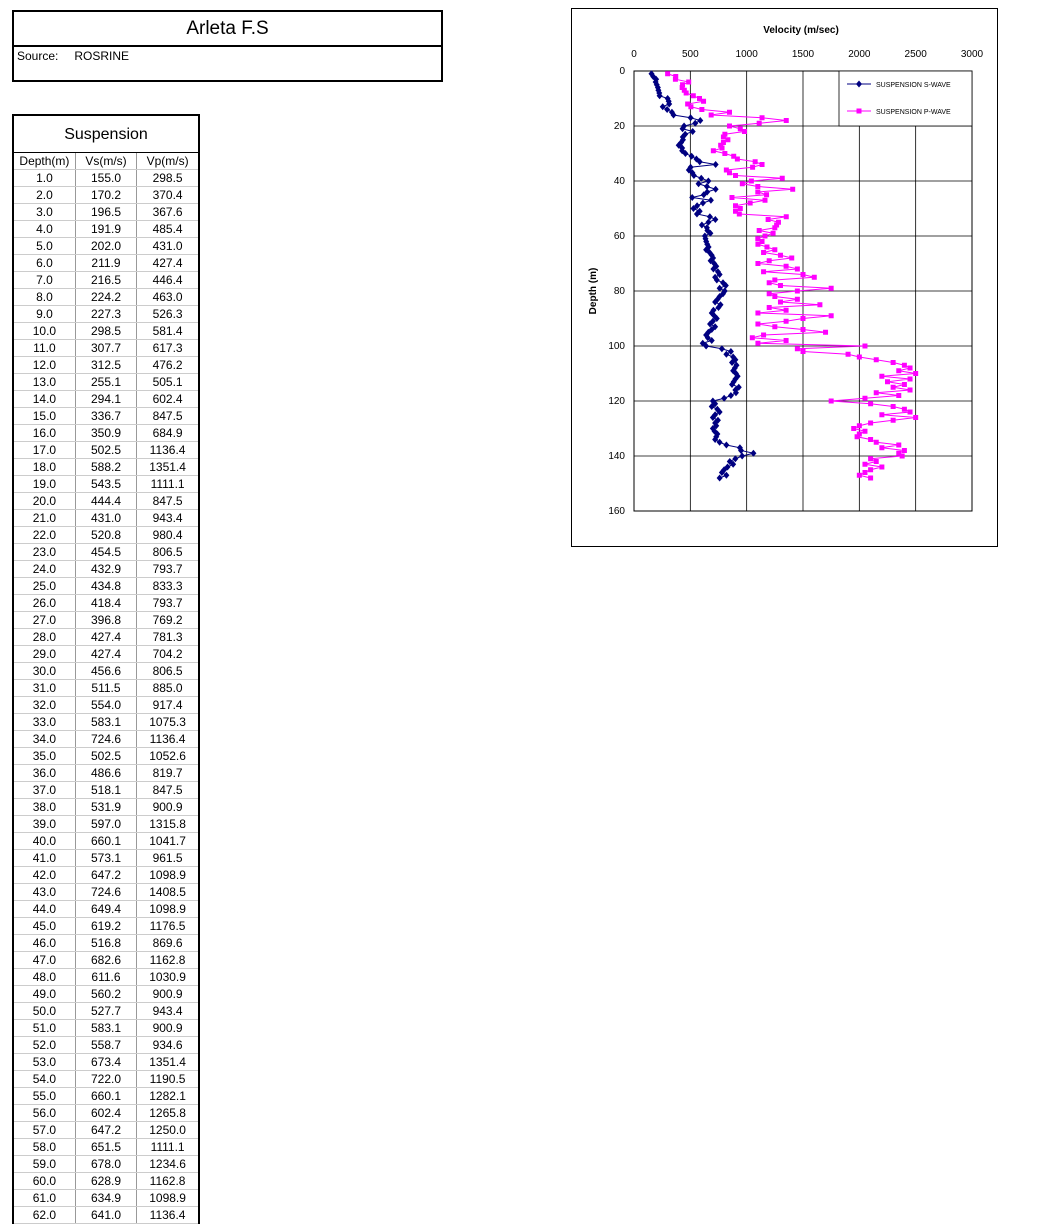 This screenshot has height=1224, width=1064. I want to click on cell: 170.2, so click(106, 195).